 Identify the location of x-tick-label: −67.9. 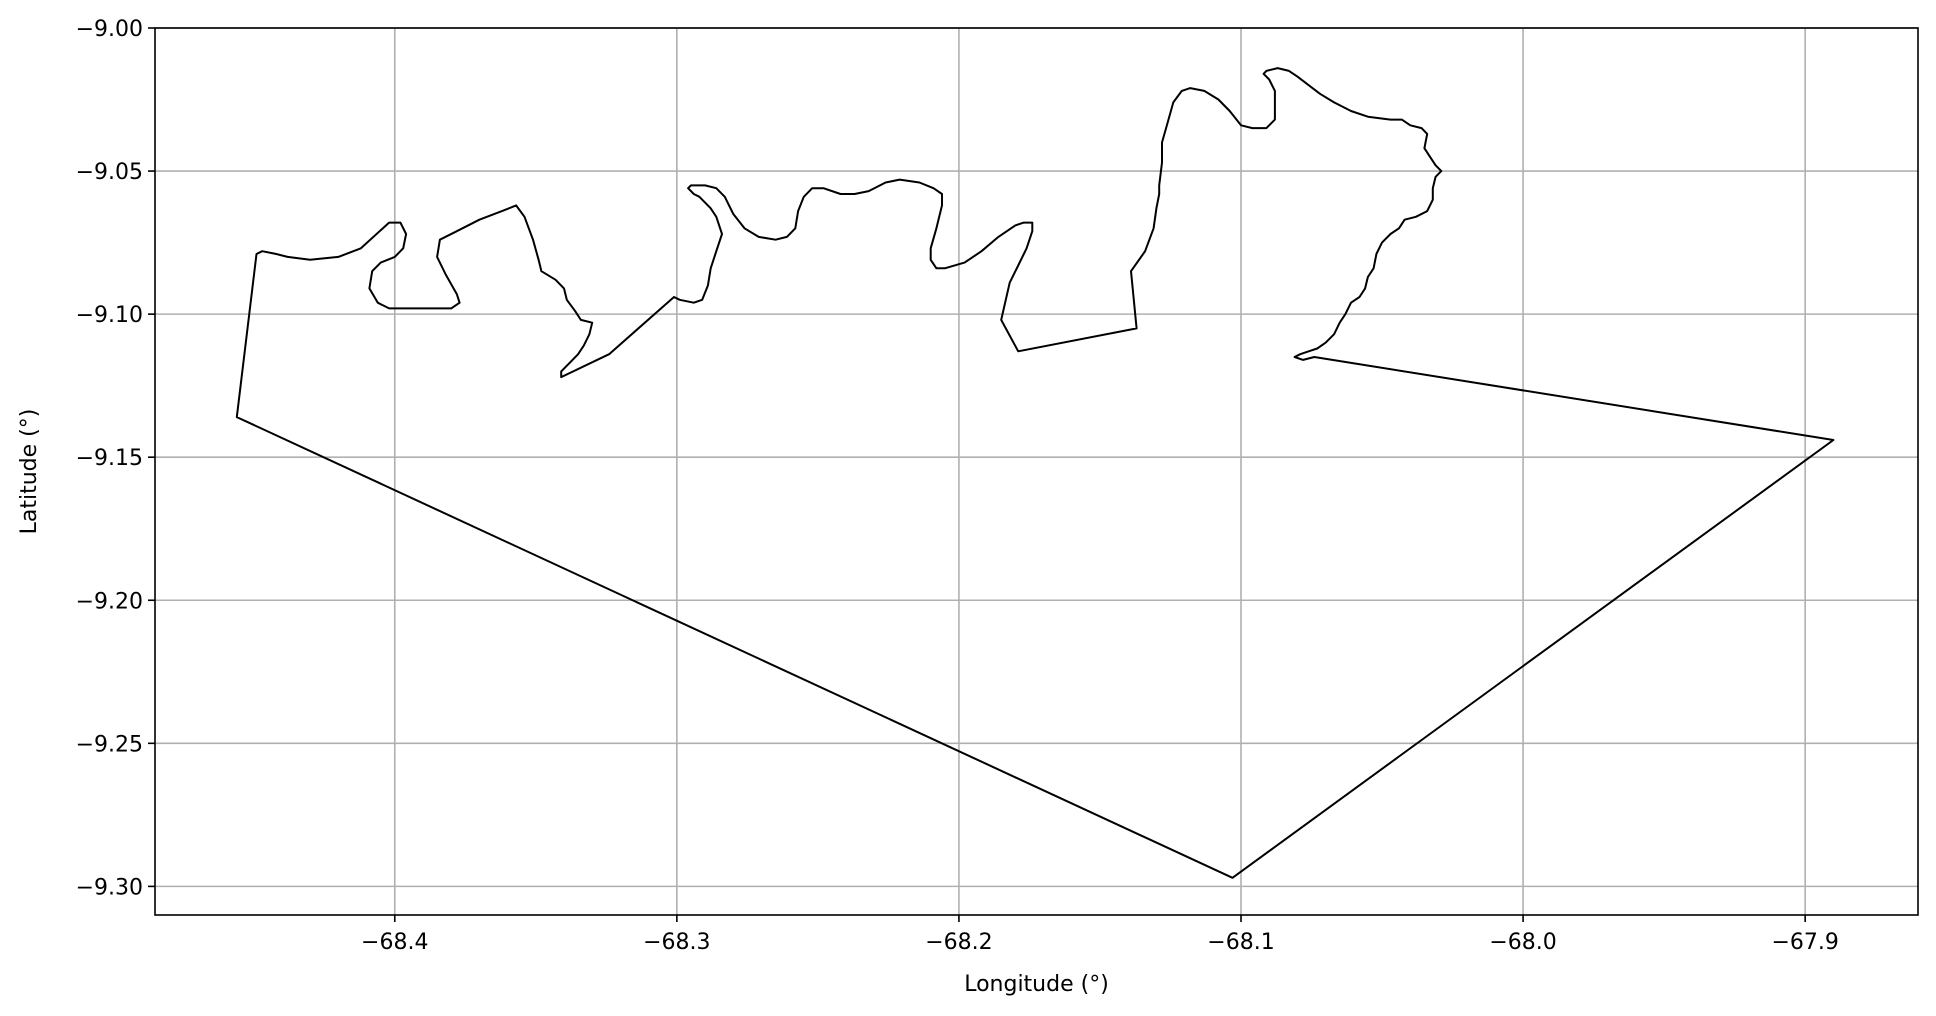
(1804, 942).